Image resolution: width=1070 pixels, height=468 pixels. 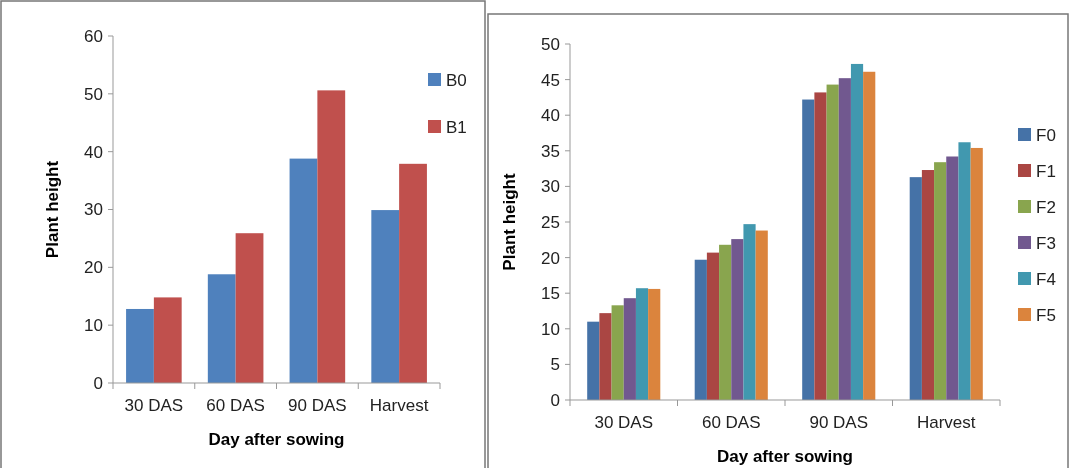 I want to click on y-tick-label: 25, so click(x=550, y=222).